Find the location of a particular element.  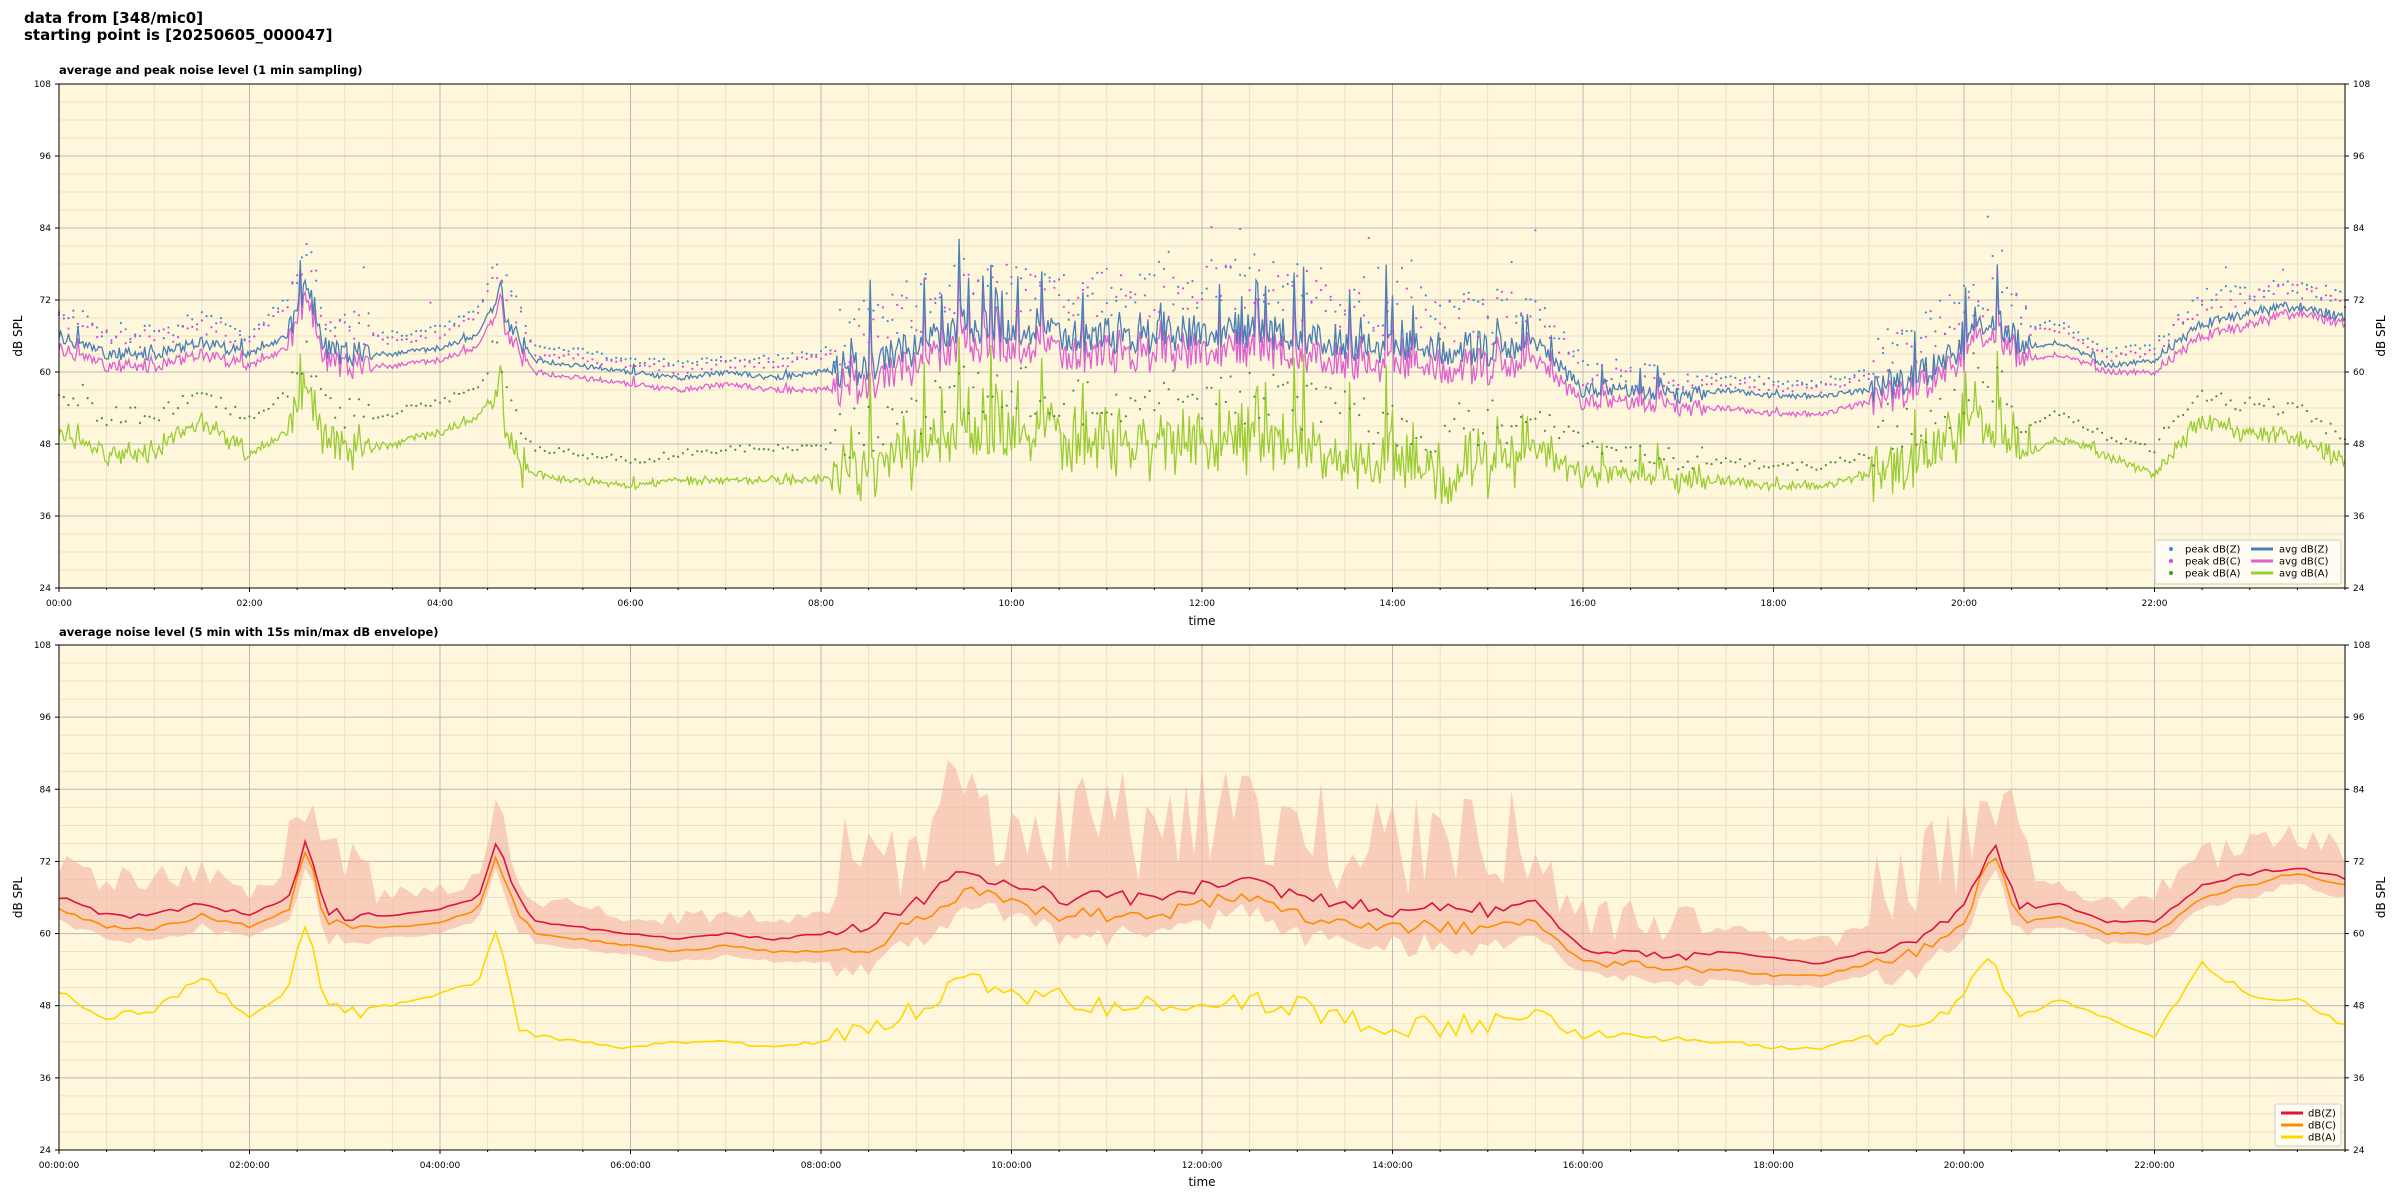

x-tick-label: 08:00:00 is located at coordinates (821, 1166).